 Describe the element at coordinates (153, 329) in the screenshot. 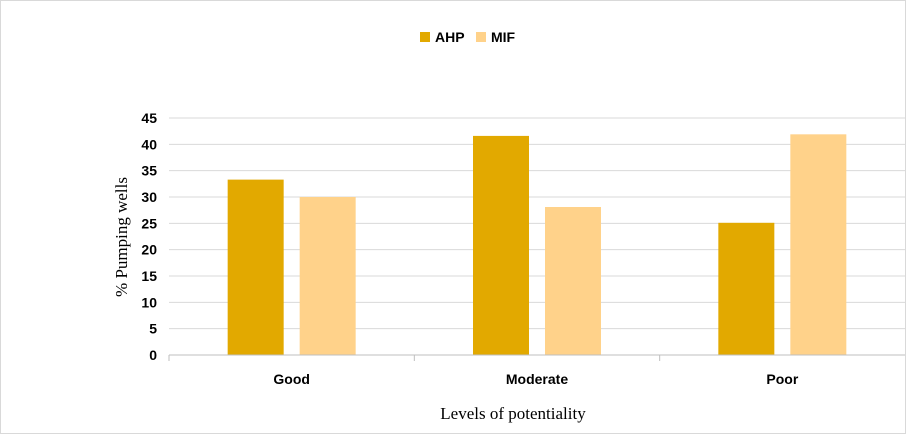

I see `y-tick-5: 5` at that location.